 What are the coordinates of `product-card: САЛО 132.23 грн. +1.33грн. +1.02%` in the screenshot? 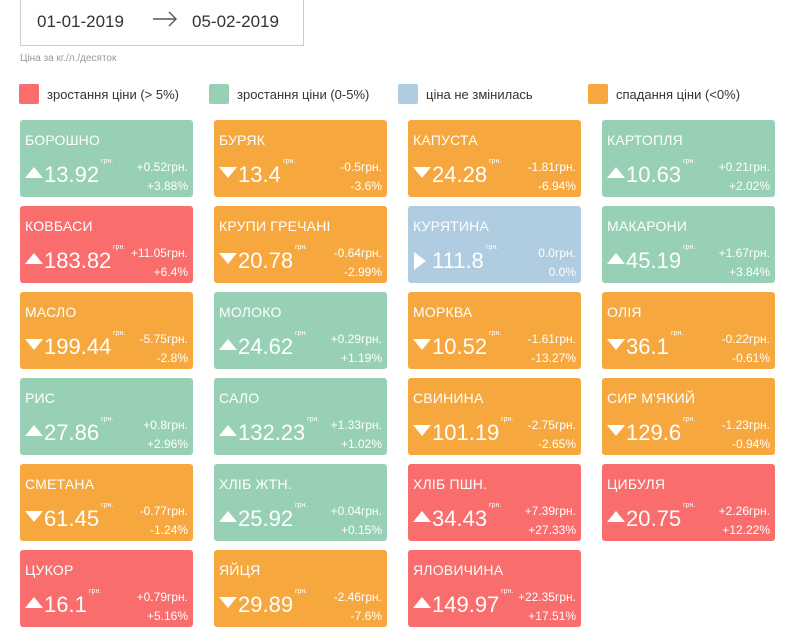 It's located at (300, 416).